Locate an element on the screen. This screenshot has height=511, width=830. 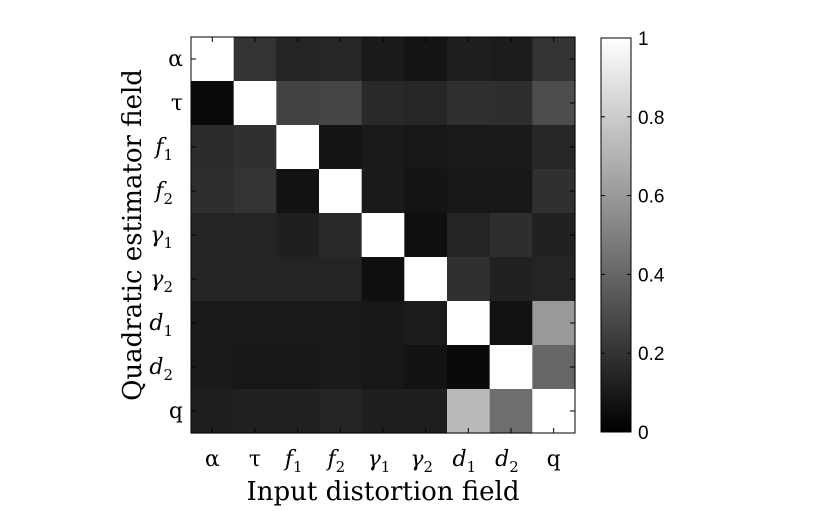
x-tick-label: γ2 is located at coordinates (421, 461).